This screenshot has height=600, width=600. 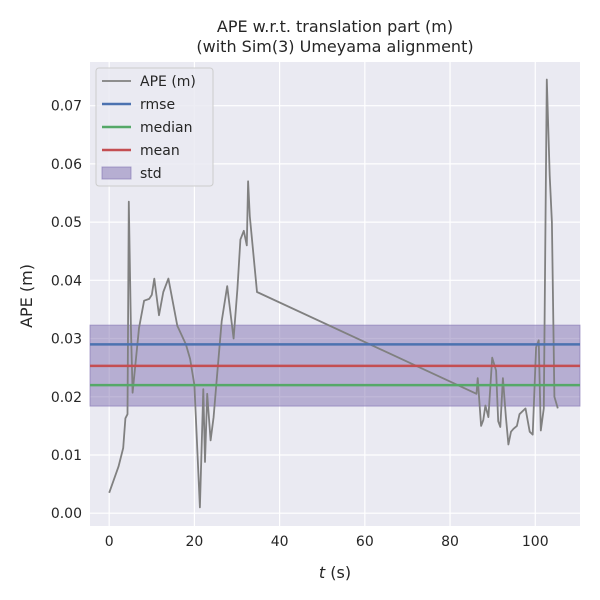 What do you see at coordinates (109, 542) in the screenshot?
I see `x-tick-label: 0` at bounding box center [109, 542].